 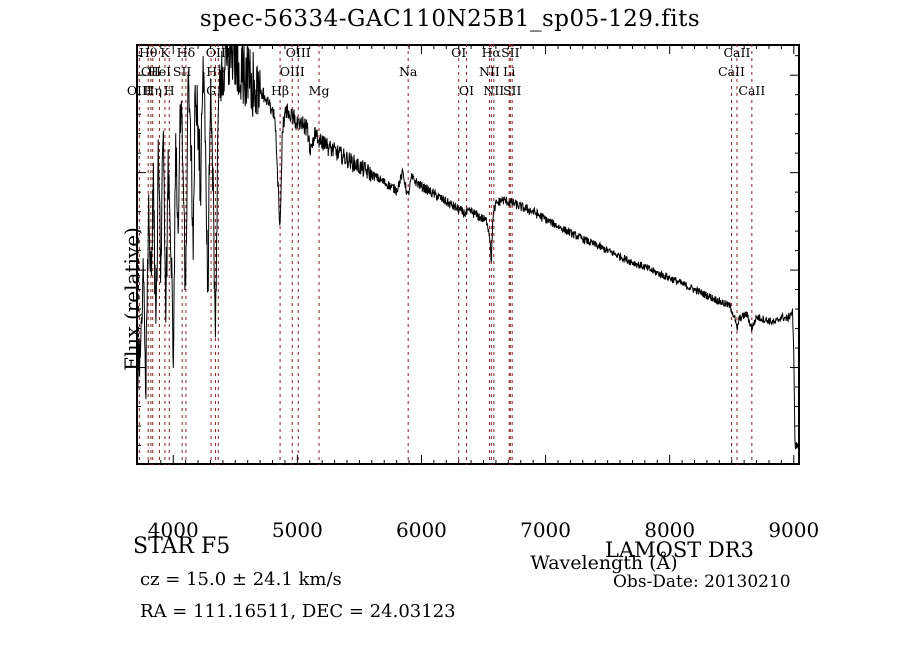 I want to click on x-tick-label: 9000, so click(x=794, y=530).